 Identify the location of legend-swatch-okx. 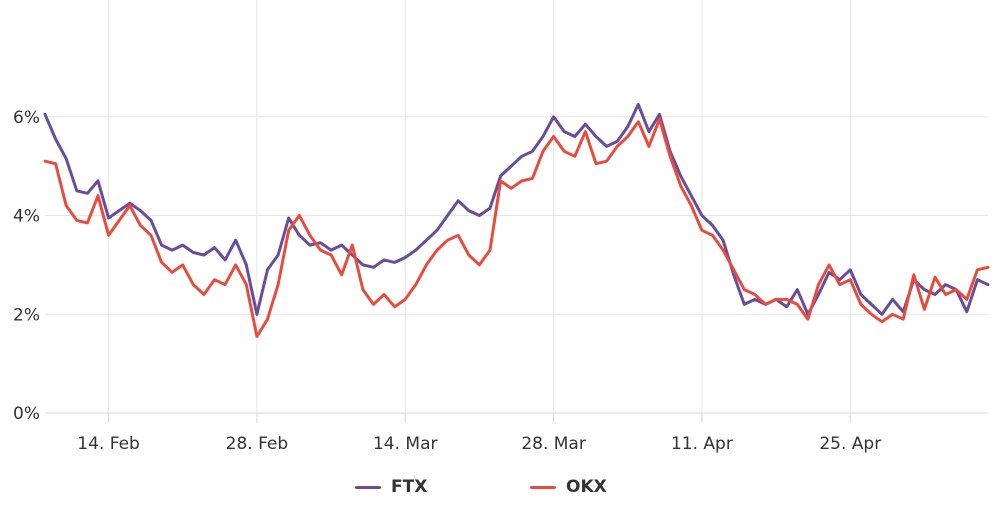
(543, 487).